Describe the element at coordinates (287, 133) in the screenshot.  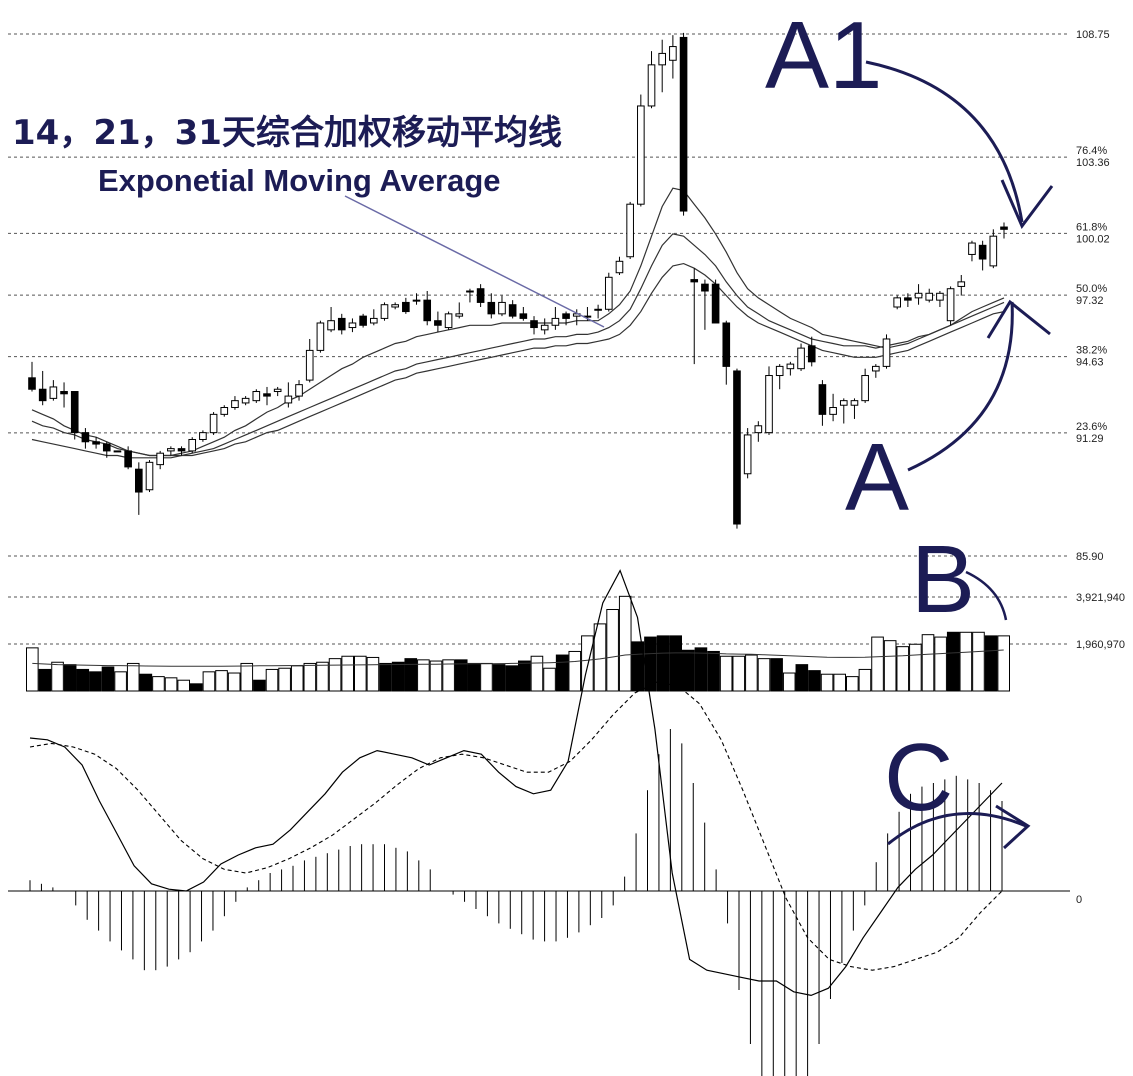
I see `annotation-title-cn: 14，21，31天综合加权移动平均线` at that location.